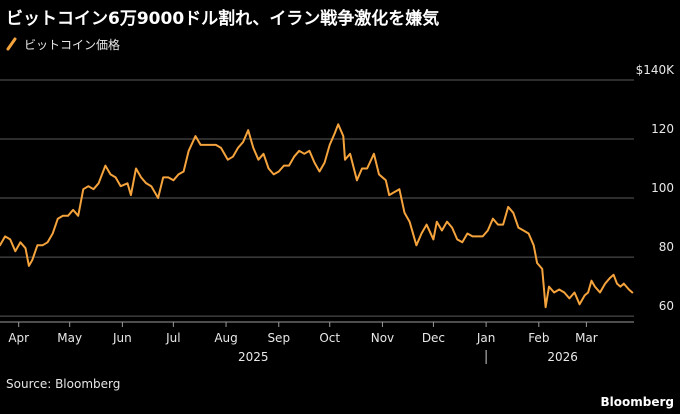 The height and width of the screenshot is (414, 680). What do you see at coordinates (662, 188) in the screenshot?
I see `y-tick-label: 100` at bounding box center [662, 188].